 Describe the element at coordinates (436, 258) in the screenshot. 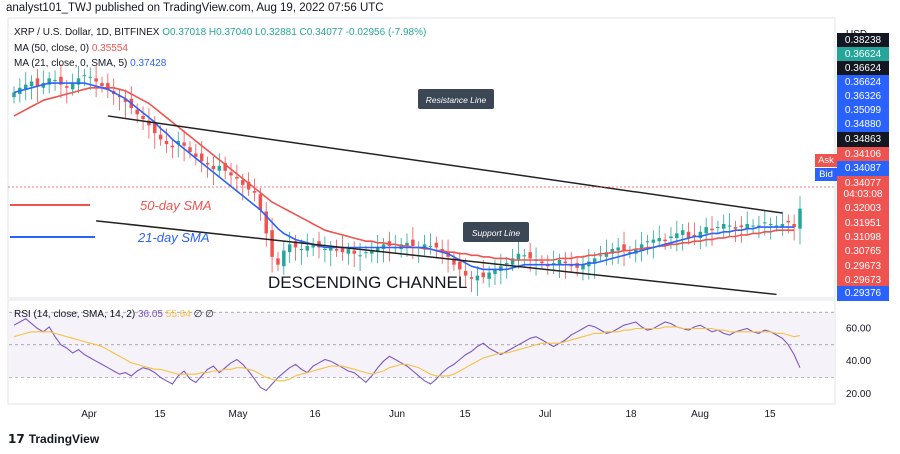

I see `support-trendline` at that location.